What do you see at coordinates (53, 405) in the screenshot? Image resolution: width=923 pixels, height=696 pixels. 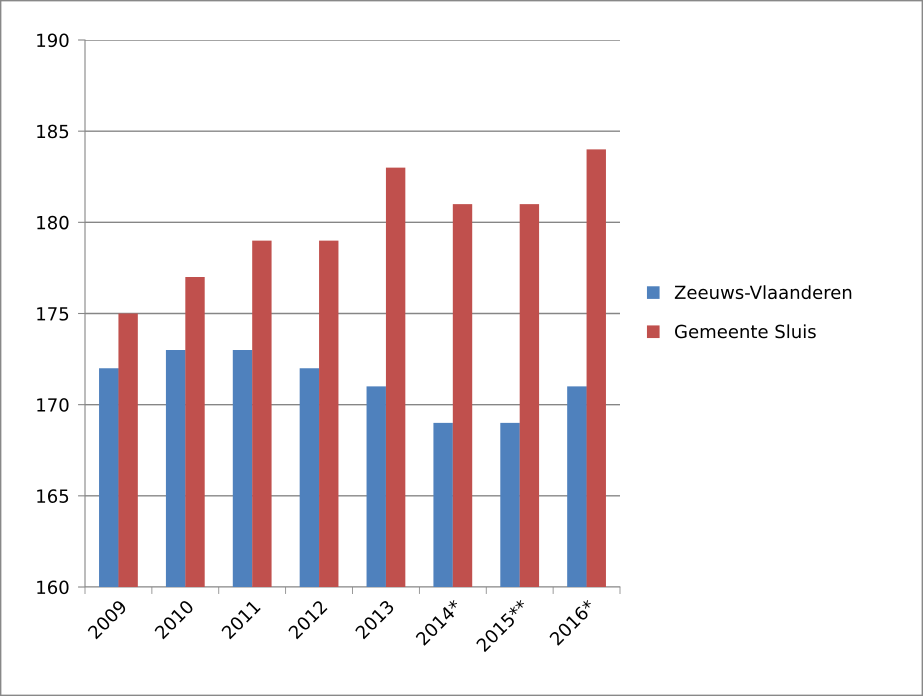 I see `y-tick-label: 170` at bounding box center [53, 405].